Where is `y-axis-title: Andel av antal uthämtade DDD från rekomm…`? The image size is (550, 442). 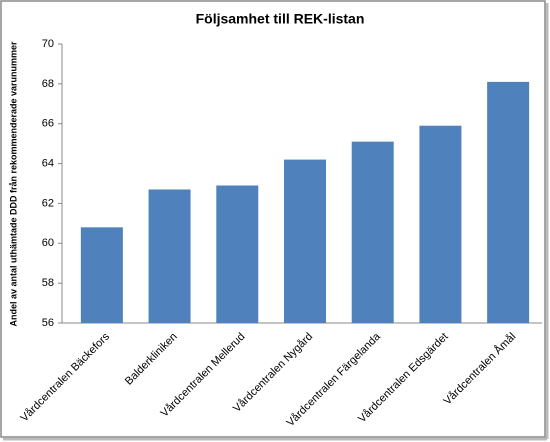 y-axis-title: Andel av antal uthämtade DDD från rekomm… is located at coordinates (13, 184).